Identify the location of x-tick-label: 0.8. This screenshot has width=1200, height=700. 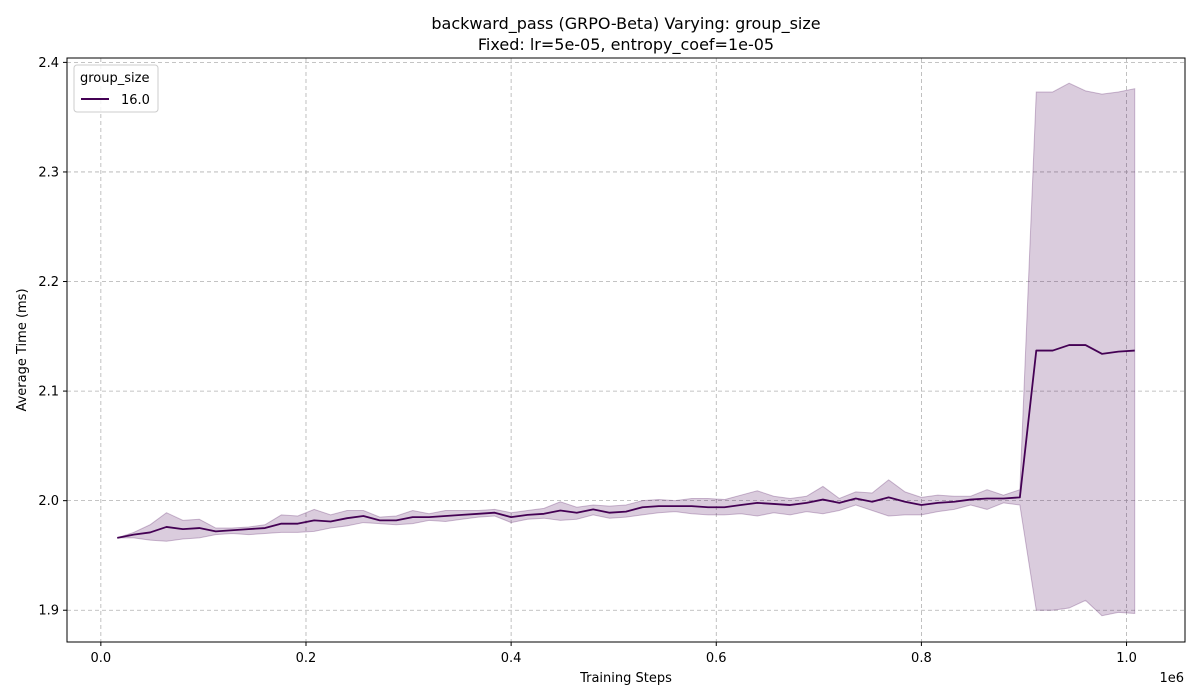
(921, 658).